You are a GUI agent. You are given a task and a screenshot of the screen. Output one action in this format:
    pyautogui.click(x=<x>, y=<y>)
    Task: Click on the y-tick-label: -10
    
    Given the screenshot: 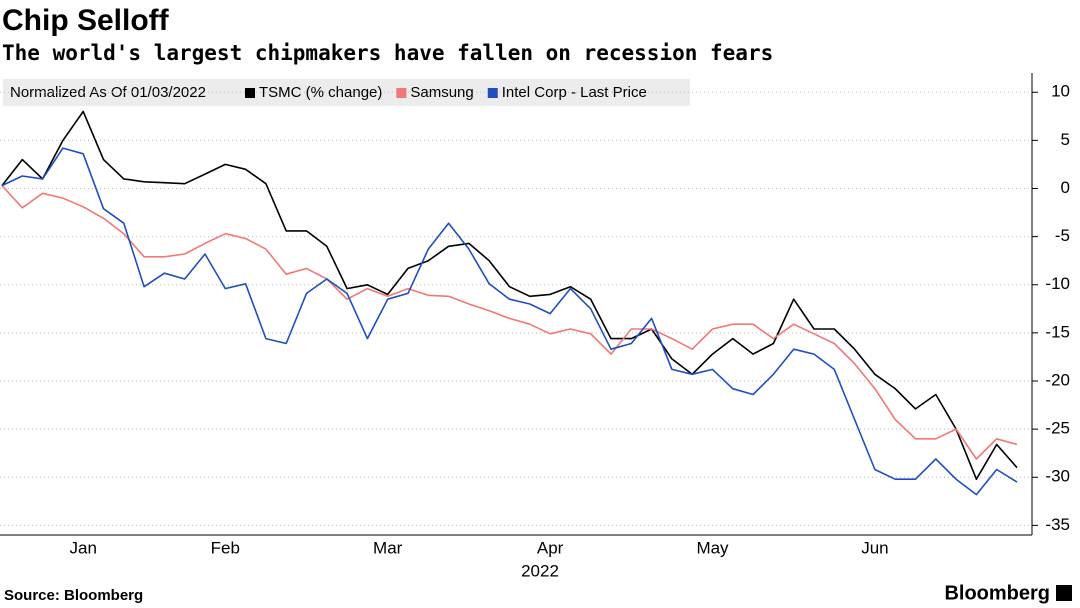 What is the action you would take?
    pyautogui.click(x=1057, y=283)
    